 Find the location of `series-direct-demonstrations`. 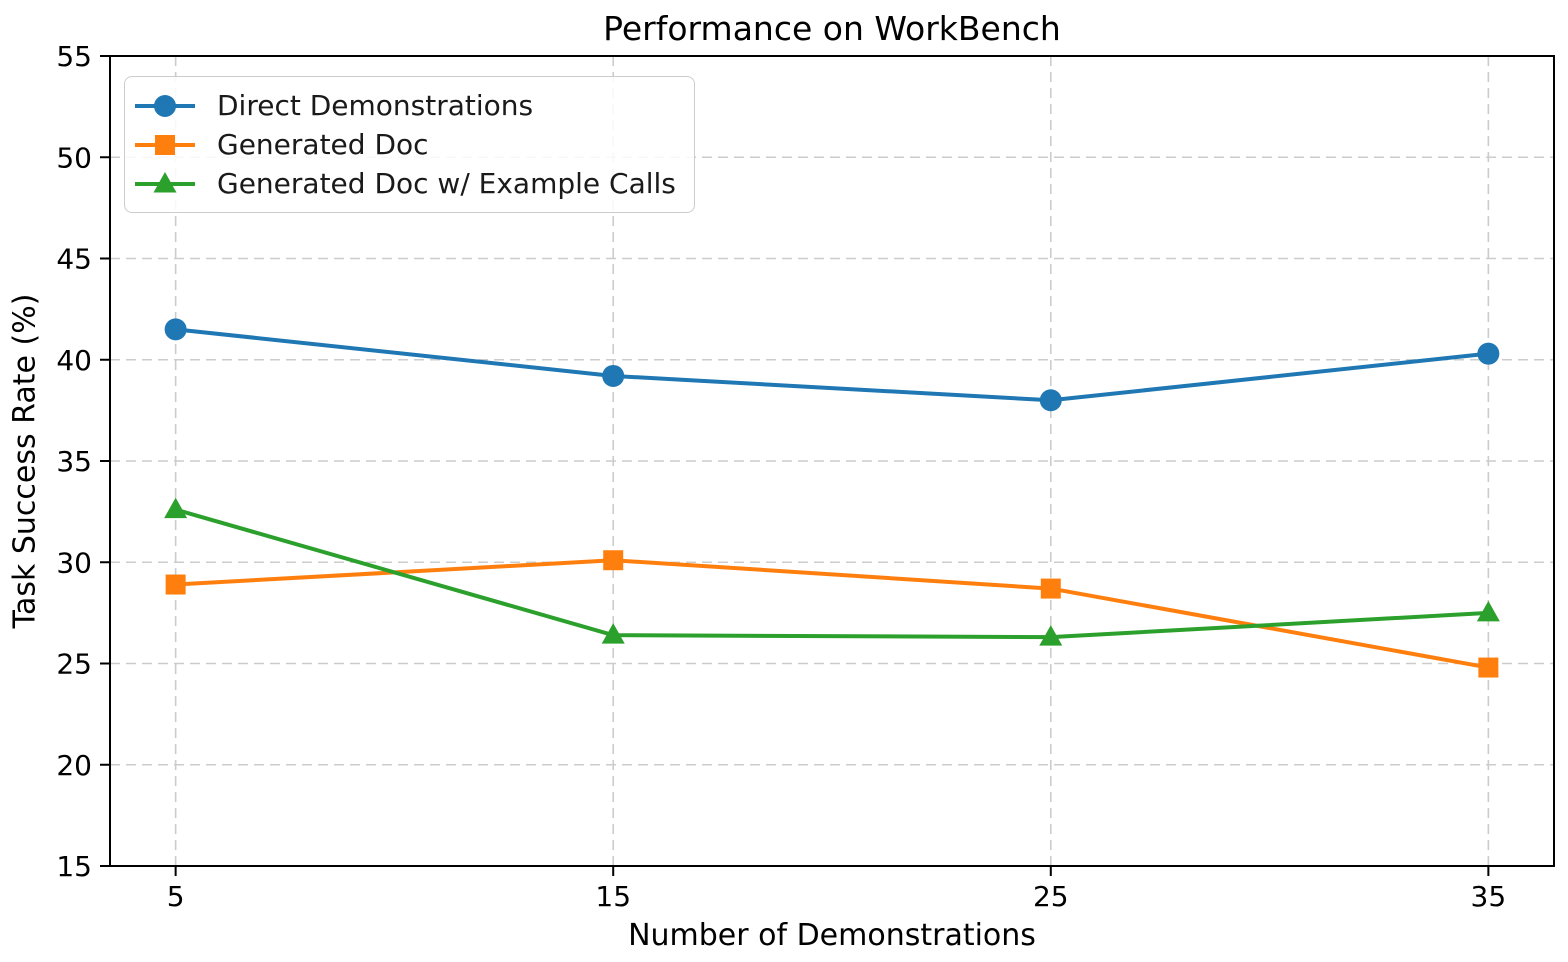

series-direct-demonstrations is located at coordinates (832, 365).